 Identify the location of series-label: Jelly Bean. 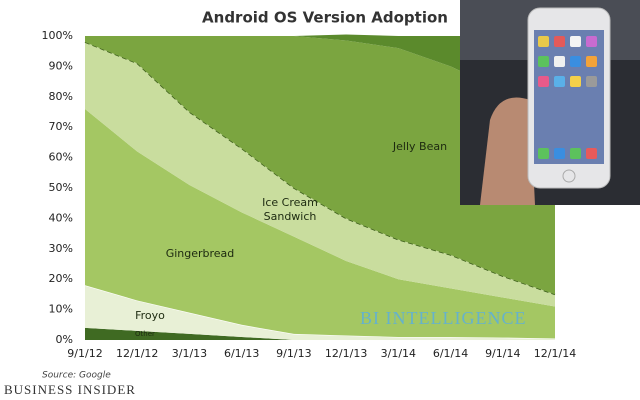
(420, 146).